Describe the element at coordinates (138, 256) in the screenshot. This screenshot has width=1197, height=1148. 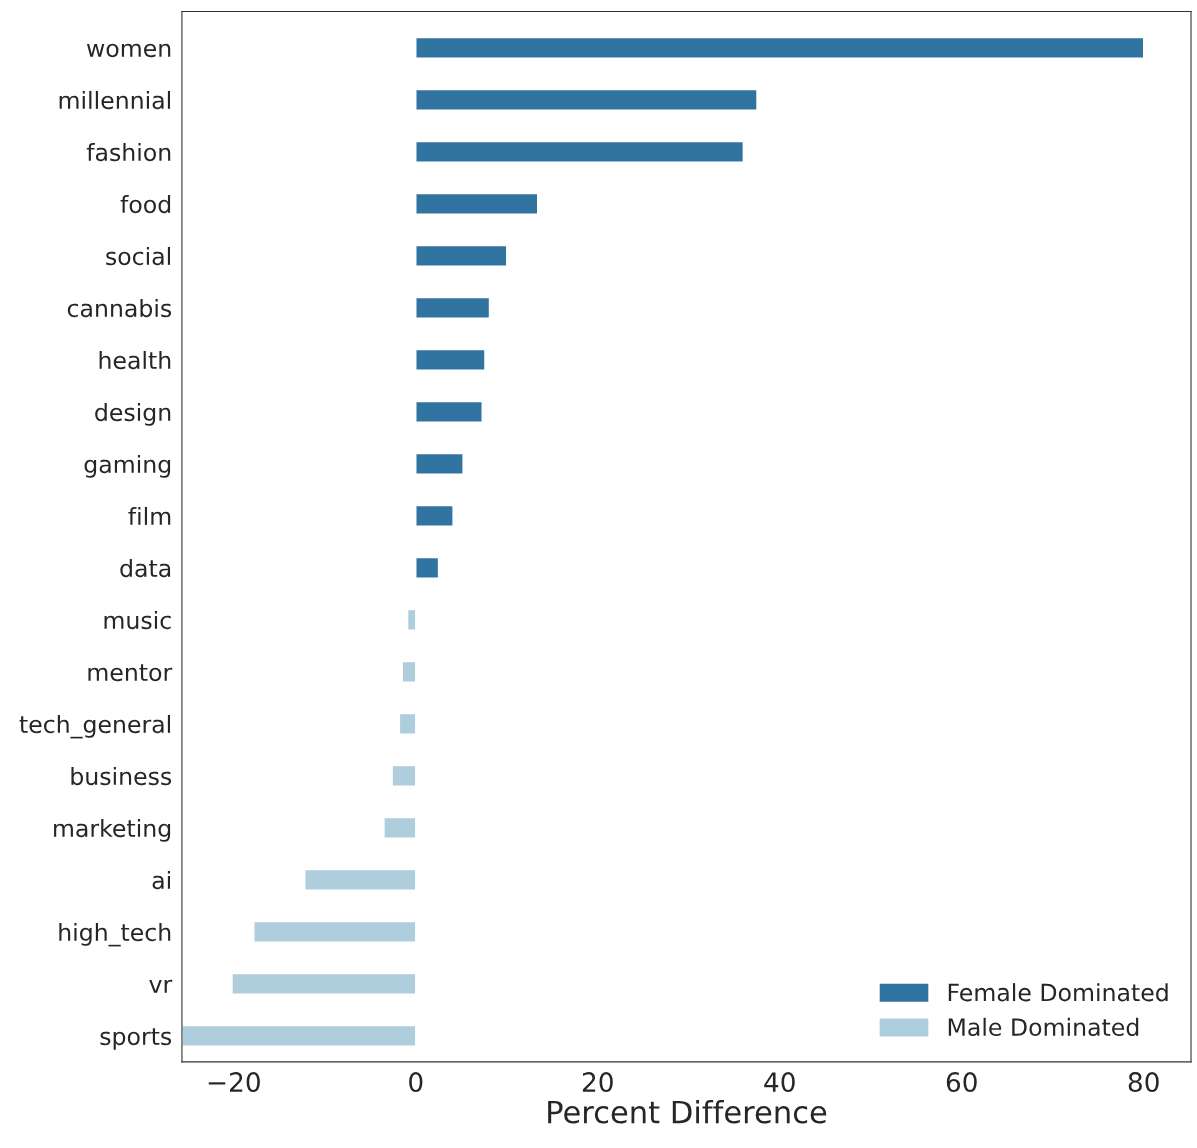
I see `y-tick-label: social` at that location.